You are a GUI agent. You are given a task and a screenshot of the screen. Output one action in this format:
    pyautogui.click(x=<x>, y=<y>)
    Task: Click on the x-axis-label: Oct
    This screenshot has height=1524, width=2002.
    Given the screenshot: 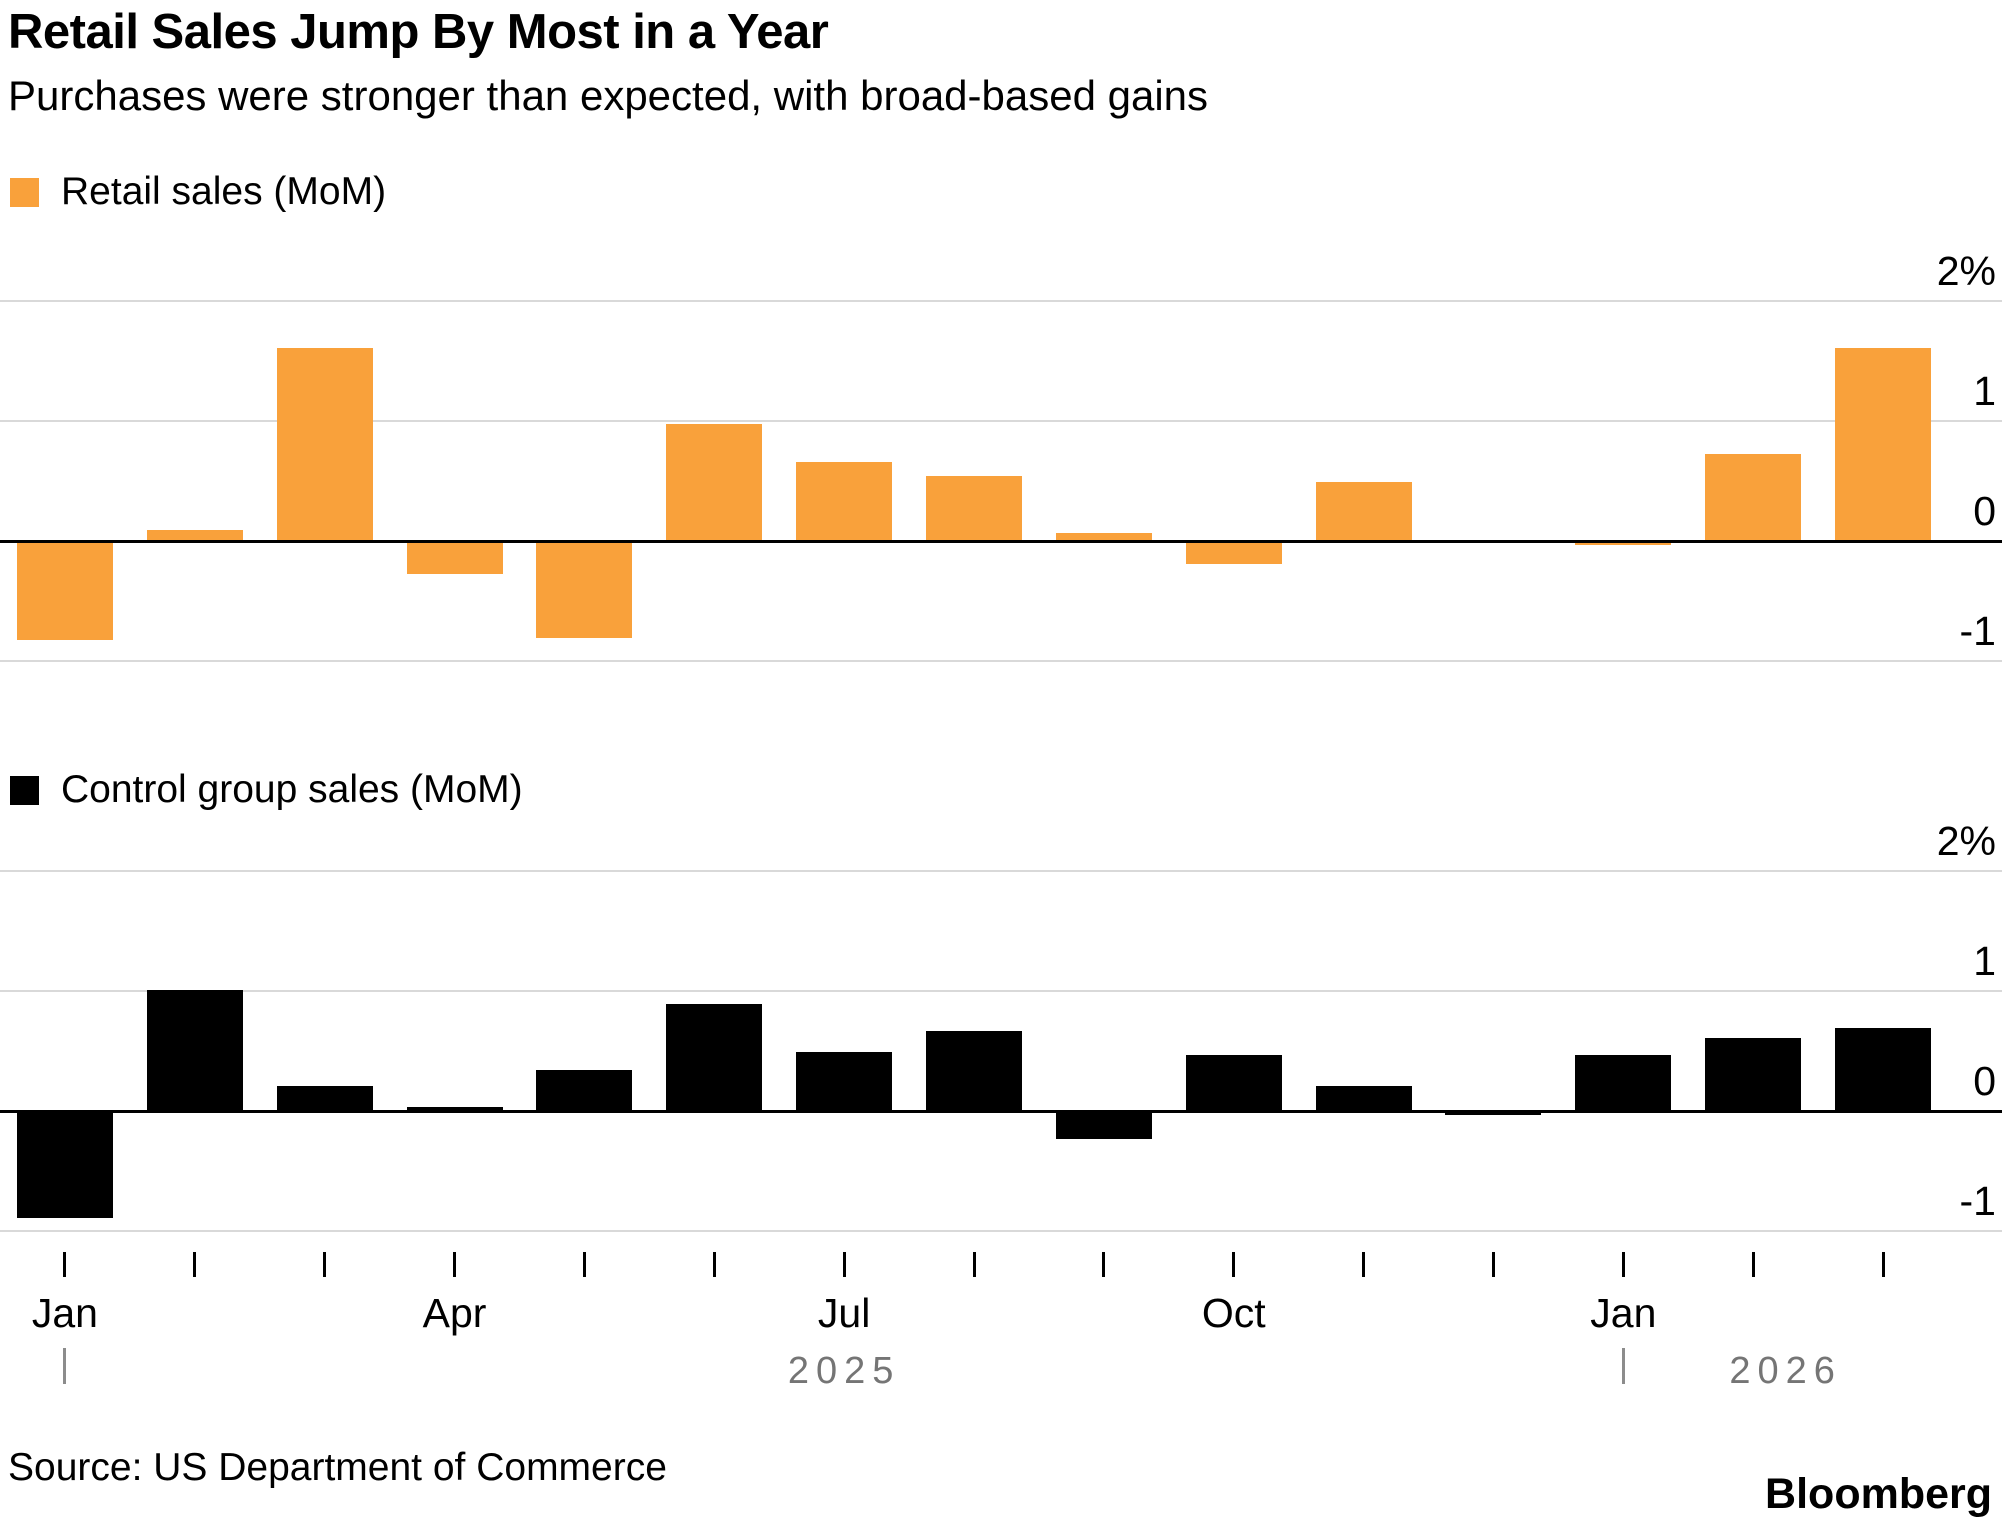 What is the action you would take?
    pyautogui.click(x=1233, y=1313)
    